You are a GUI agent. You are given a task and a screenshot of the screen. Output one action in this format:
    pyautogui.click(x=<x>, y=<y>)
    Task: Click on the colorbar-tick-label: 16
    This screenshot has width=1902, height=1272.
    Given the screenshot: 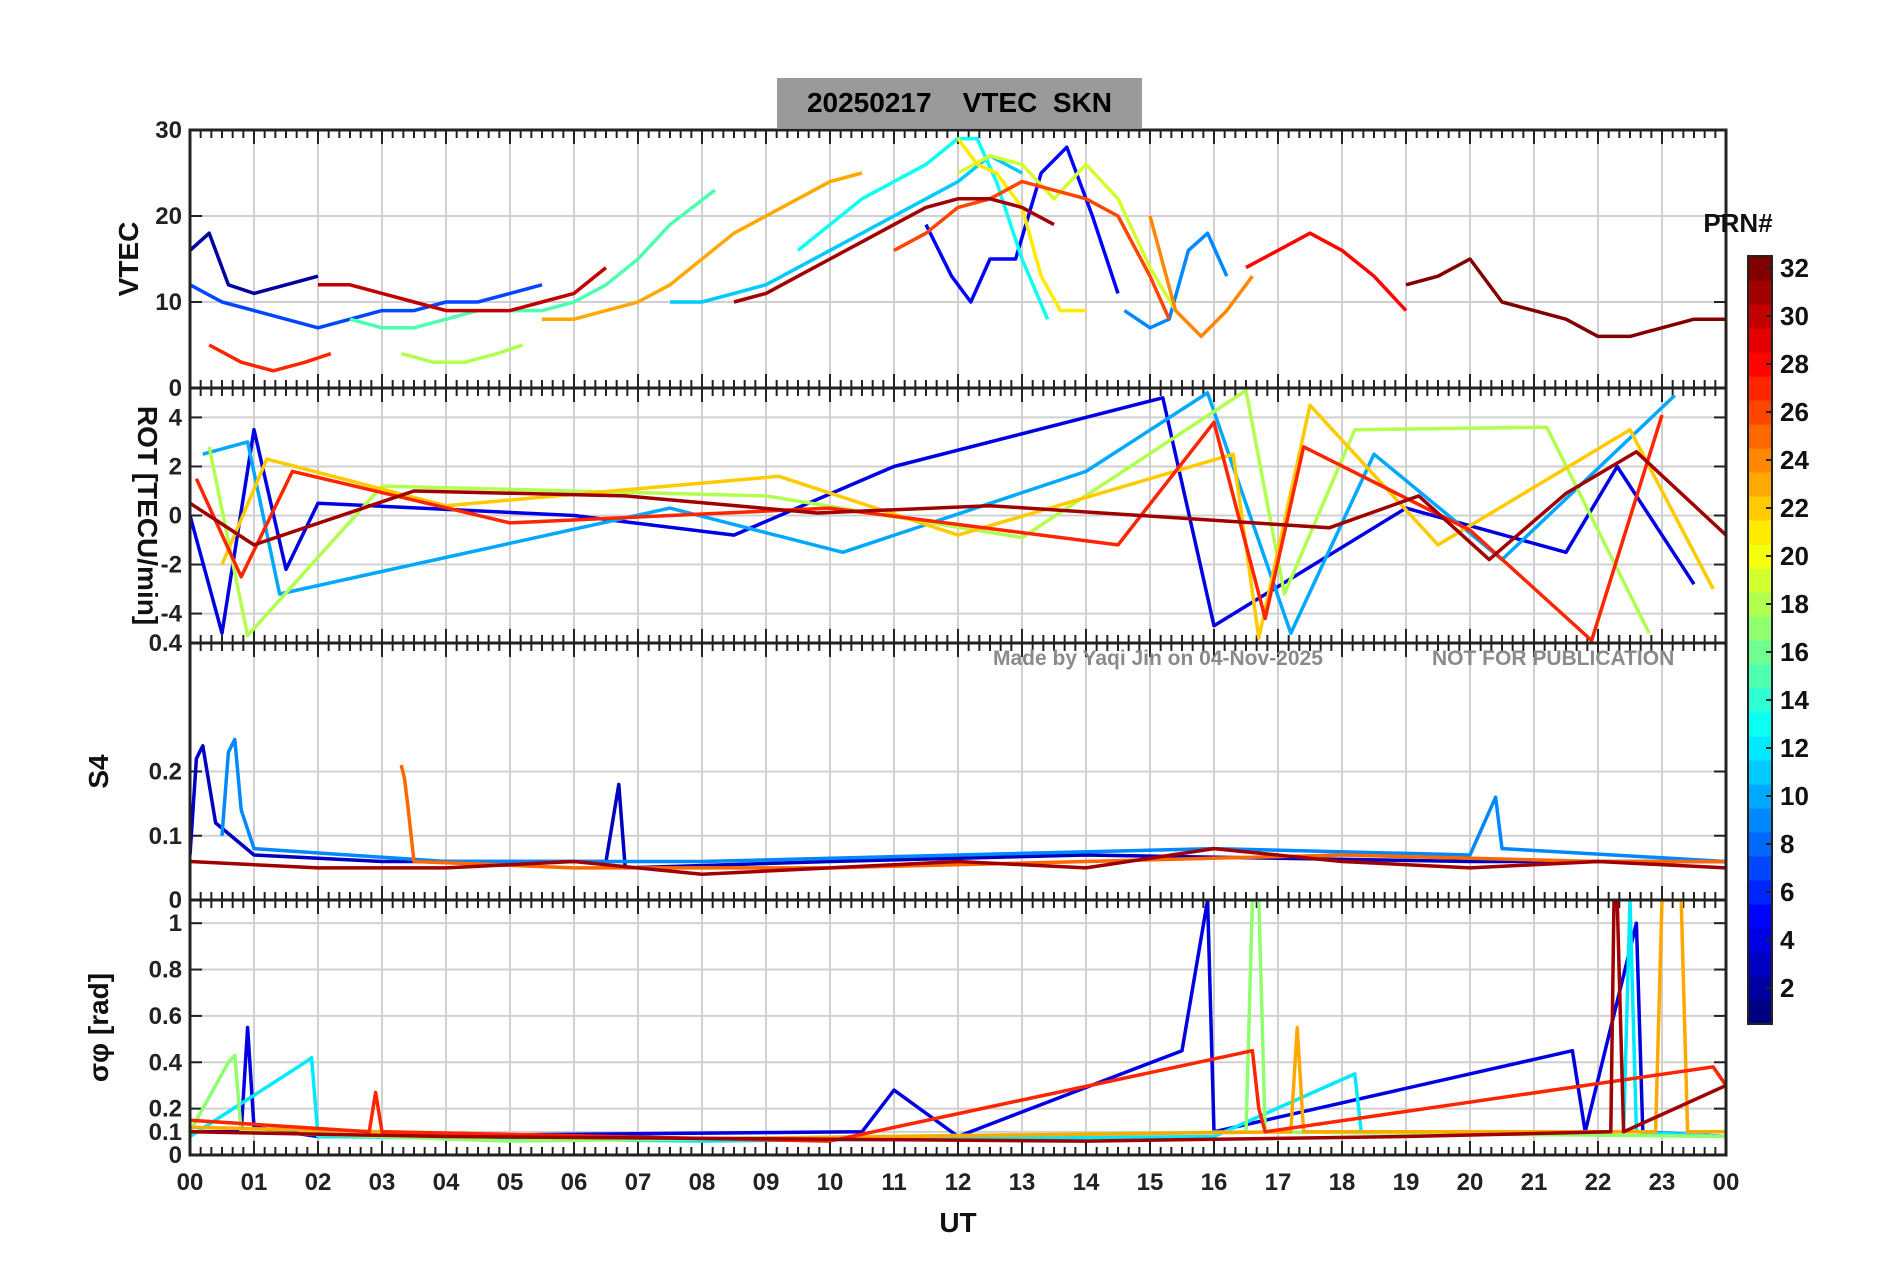 What is the action you would take?
    pyautogui.click(x=1794, y=652)
    